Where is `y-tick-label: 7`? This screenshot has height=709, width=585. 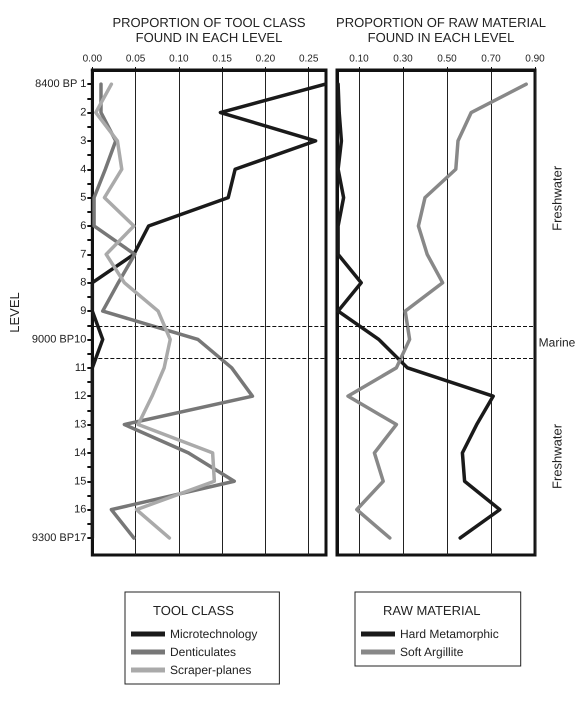 y-tick-label: 7 is located at coordinates (83, 254).